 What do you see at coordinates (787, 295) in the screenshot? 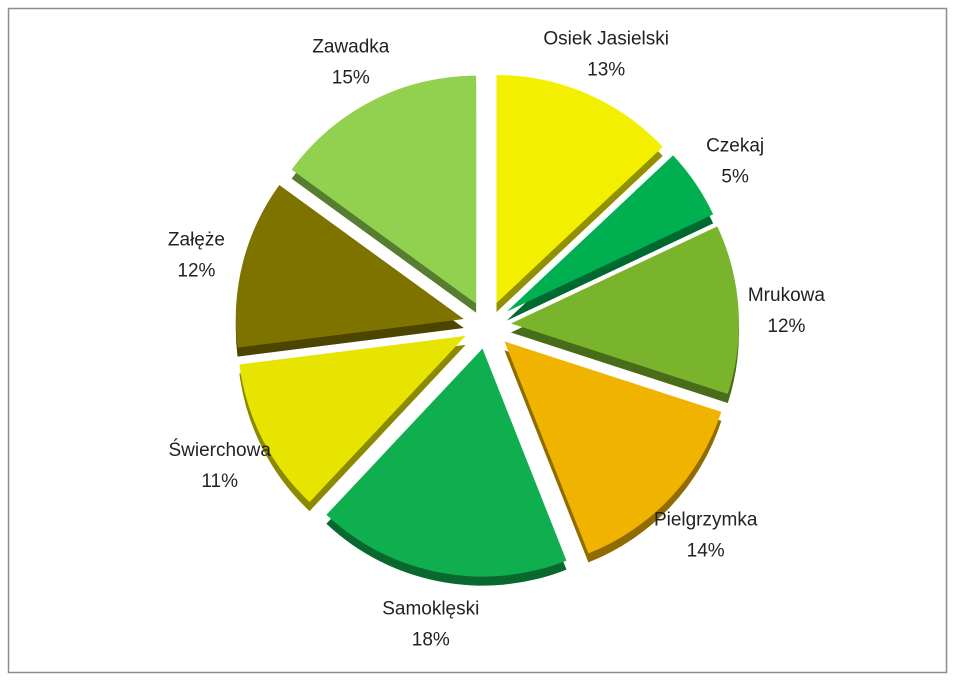
I see `category-label: Mrukowa` at bounding box center [787, 295].